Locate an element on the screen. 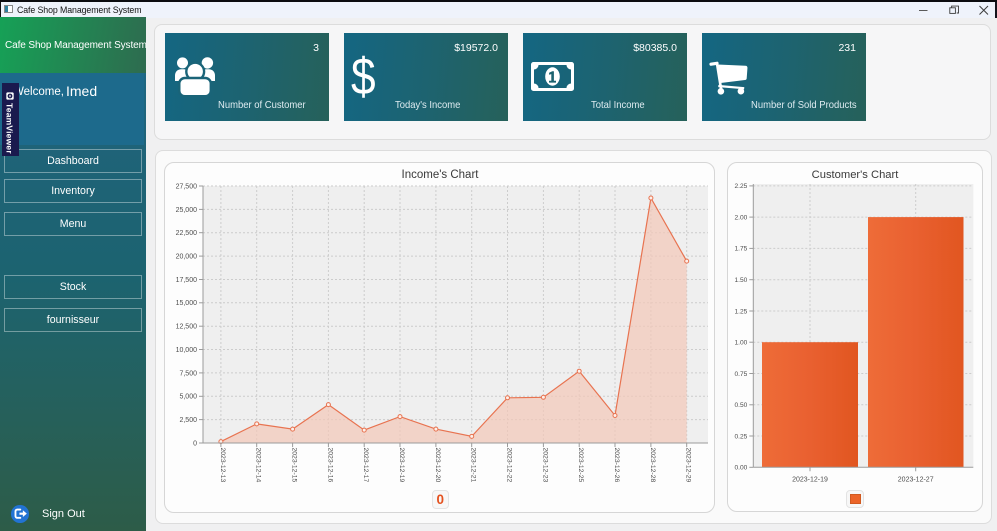 This screenshot has width=997, height=531. svg-text: 17,500 is located at coordinates (187, 280).